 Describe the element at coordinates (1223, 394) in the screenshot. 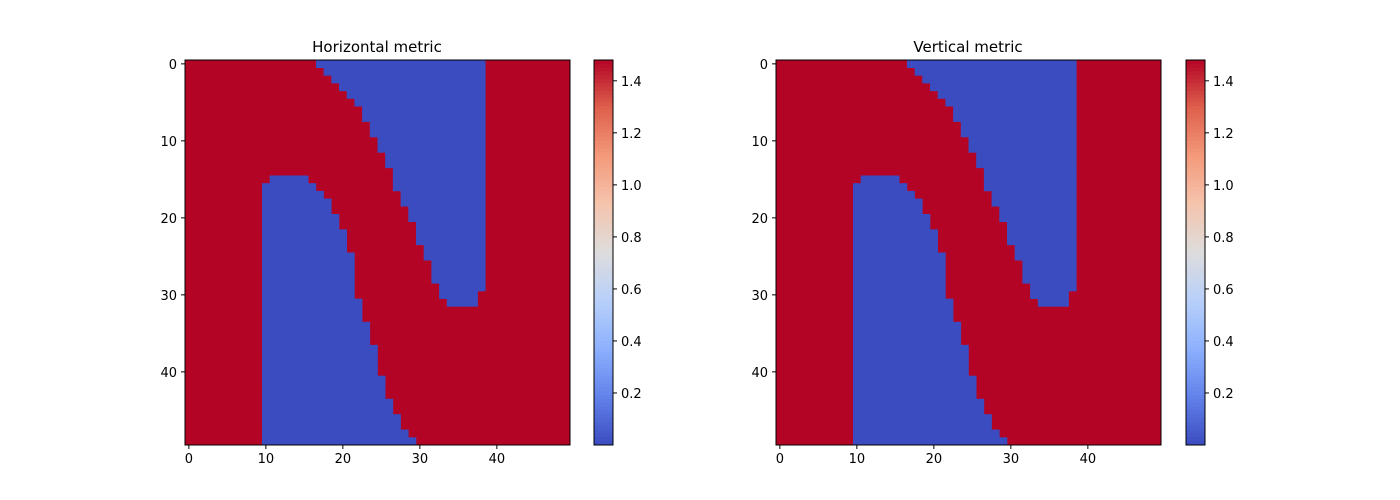

I see `colorbar-tick-label: 0.2` at that location.